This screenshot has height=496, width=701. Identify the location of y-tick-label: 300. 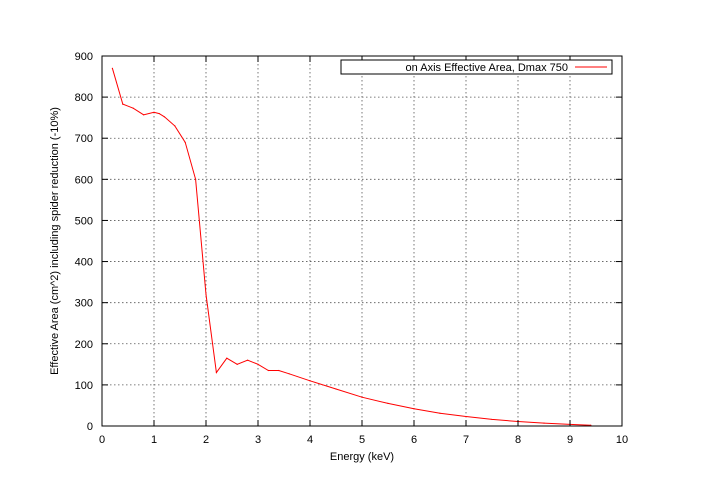
(84, 304).